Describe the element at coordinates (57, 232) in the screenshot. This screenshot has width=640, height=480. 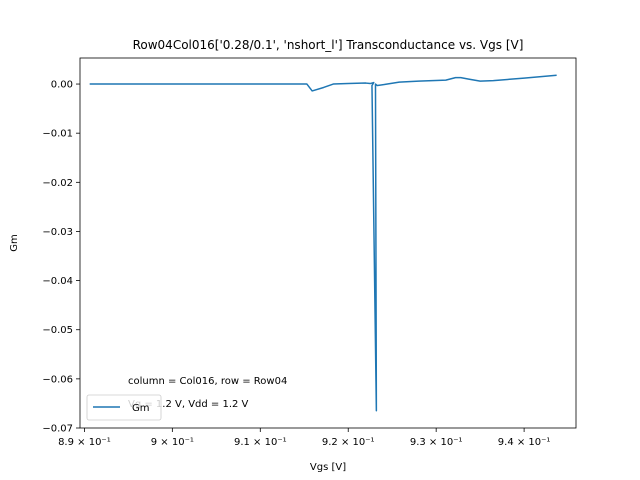
I see `y-tick-label: −0.03` at that location.